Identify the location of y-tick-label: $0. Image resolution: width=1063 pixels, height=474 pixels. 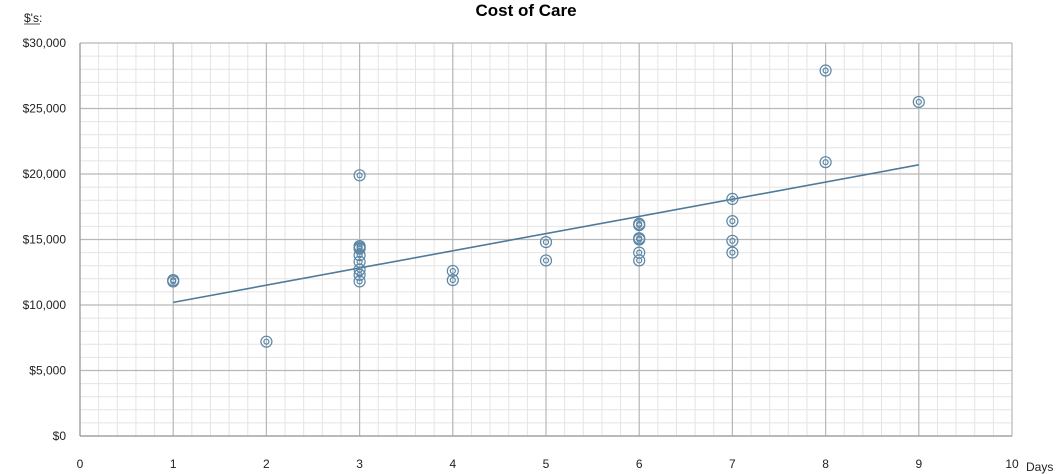
(60, 436).